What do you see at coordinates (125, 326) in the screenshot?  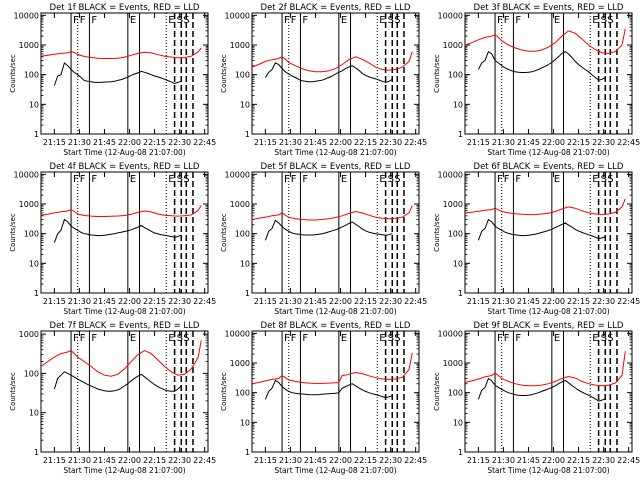 I see `chart-title: Det 7f BLACK = Events, RED = LLD` at bounding box center [125, 326].